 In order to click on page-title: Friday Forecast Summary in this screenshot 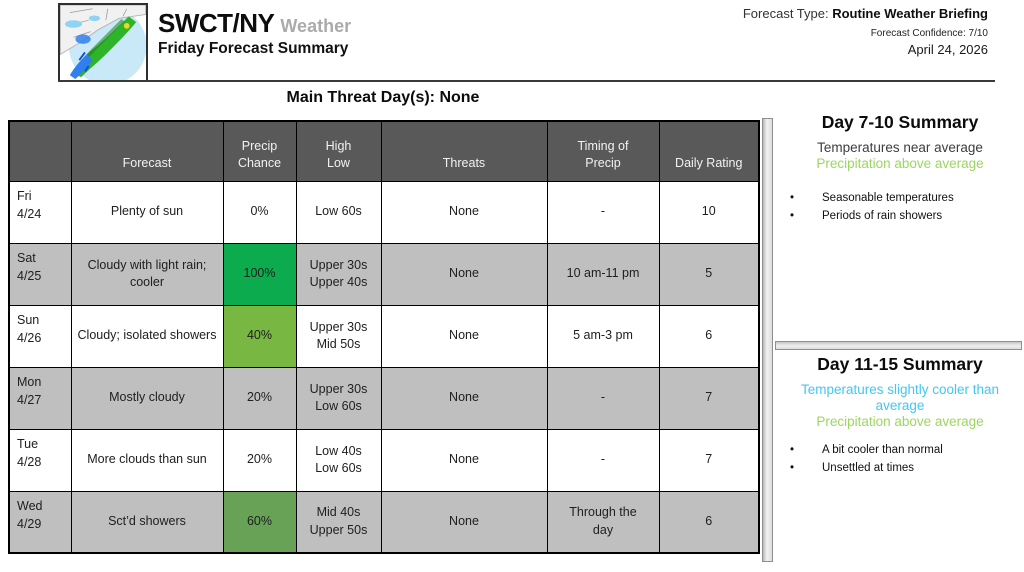, I will do `click(253, 48)`.